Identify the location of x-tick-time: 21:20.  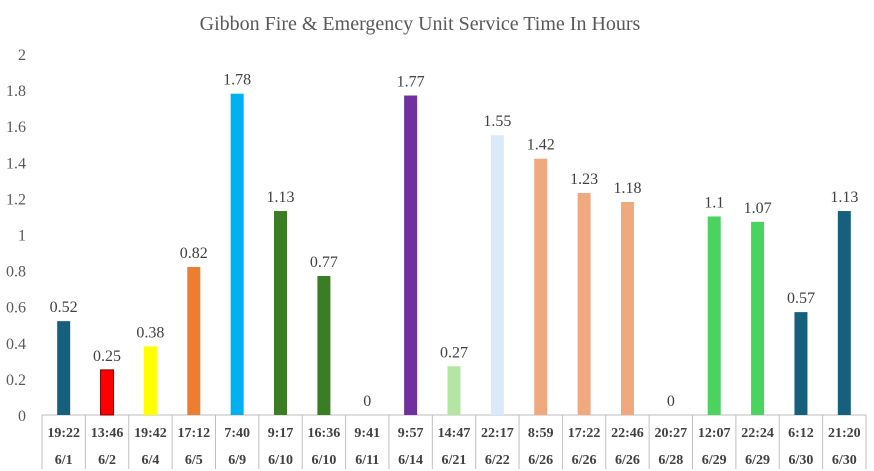
(844, 433).